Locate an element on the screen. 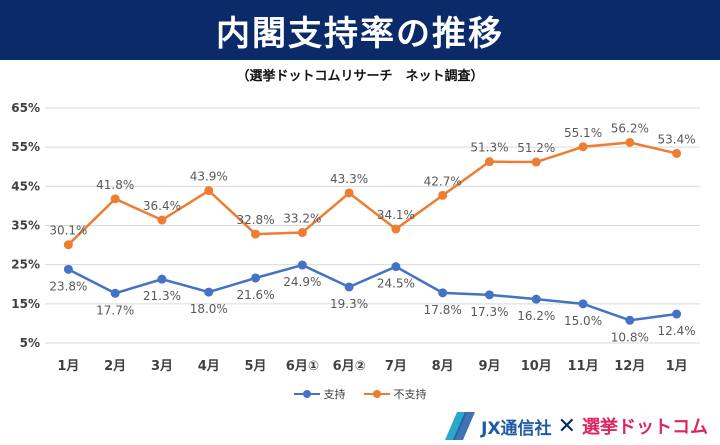  x-tick-label: 7月 is located at coordinates (396, 366).